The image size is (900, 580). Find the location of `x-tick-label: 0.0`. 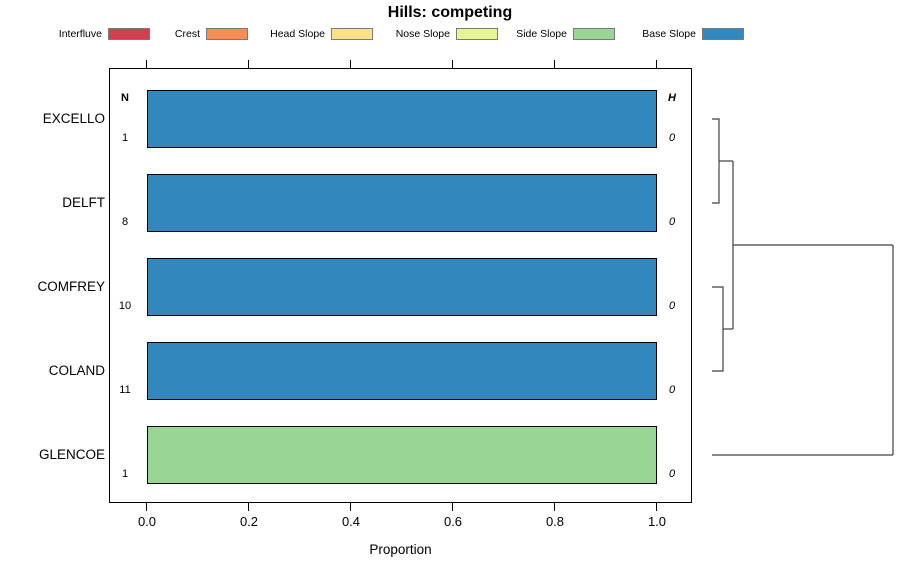

x-tick-label: 0.0 is located at coordinates (147, 521).